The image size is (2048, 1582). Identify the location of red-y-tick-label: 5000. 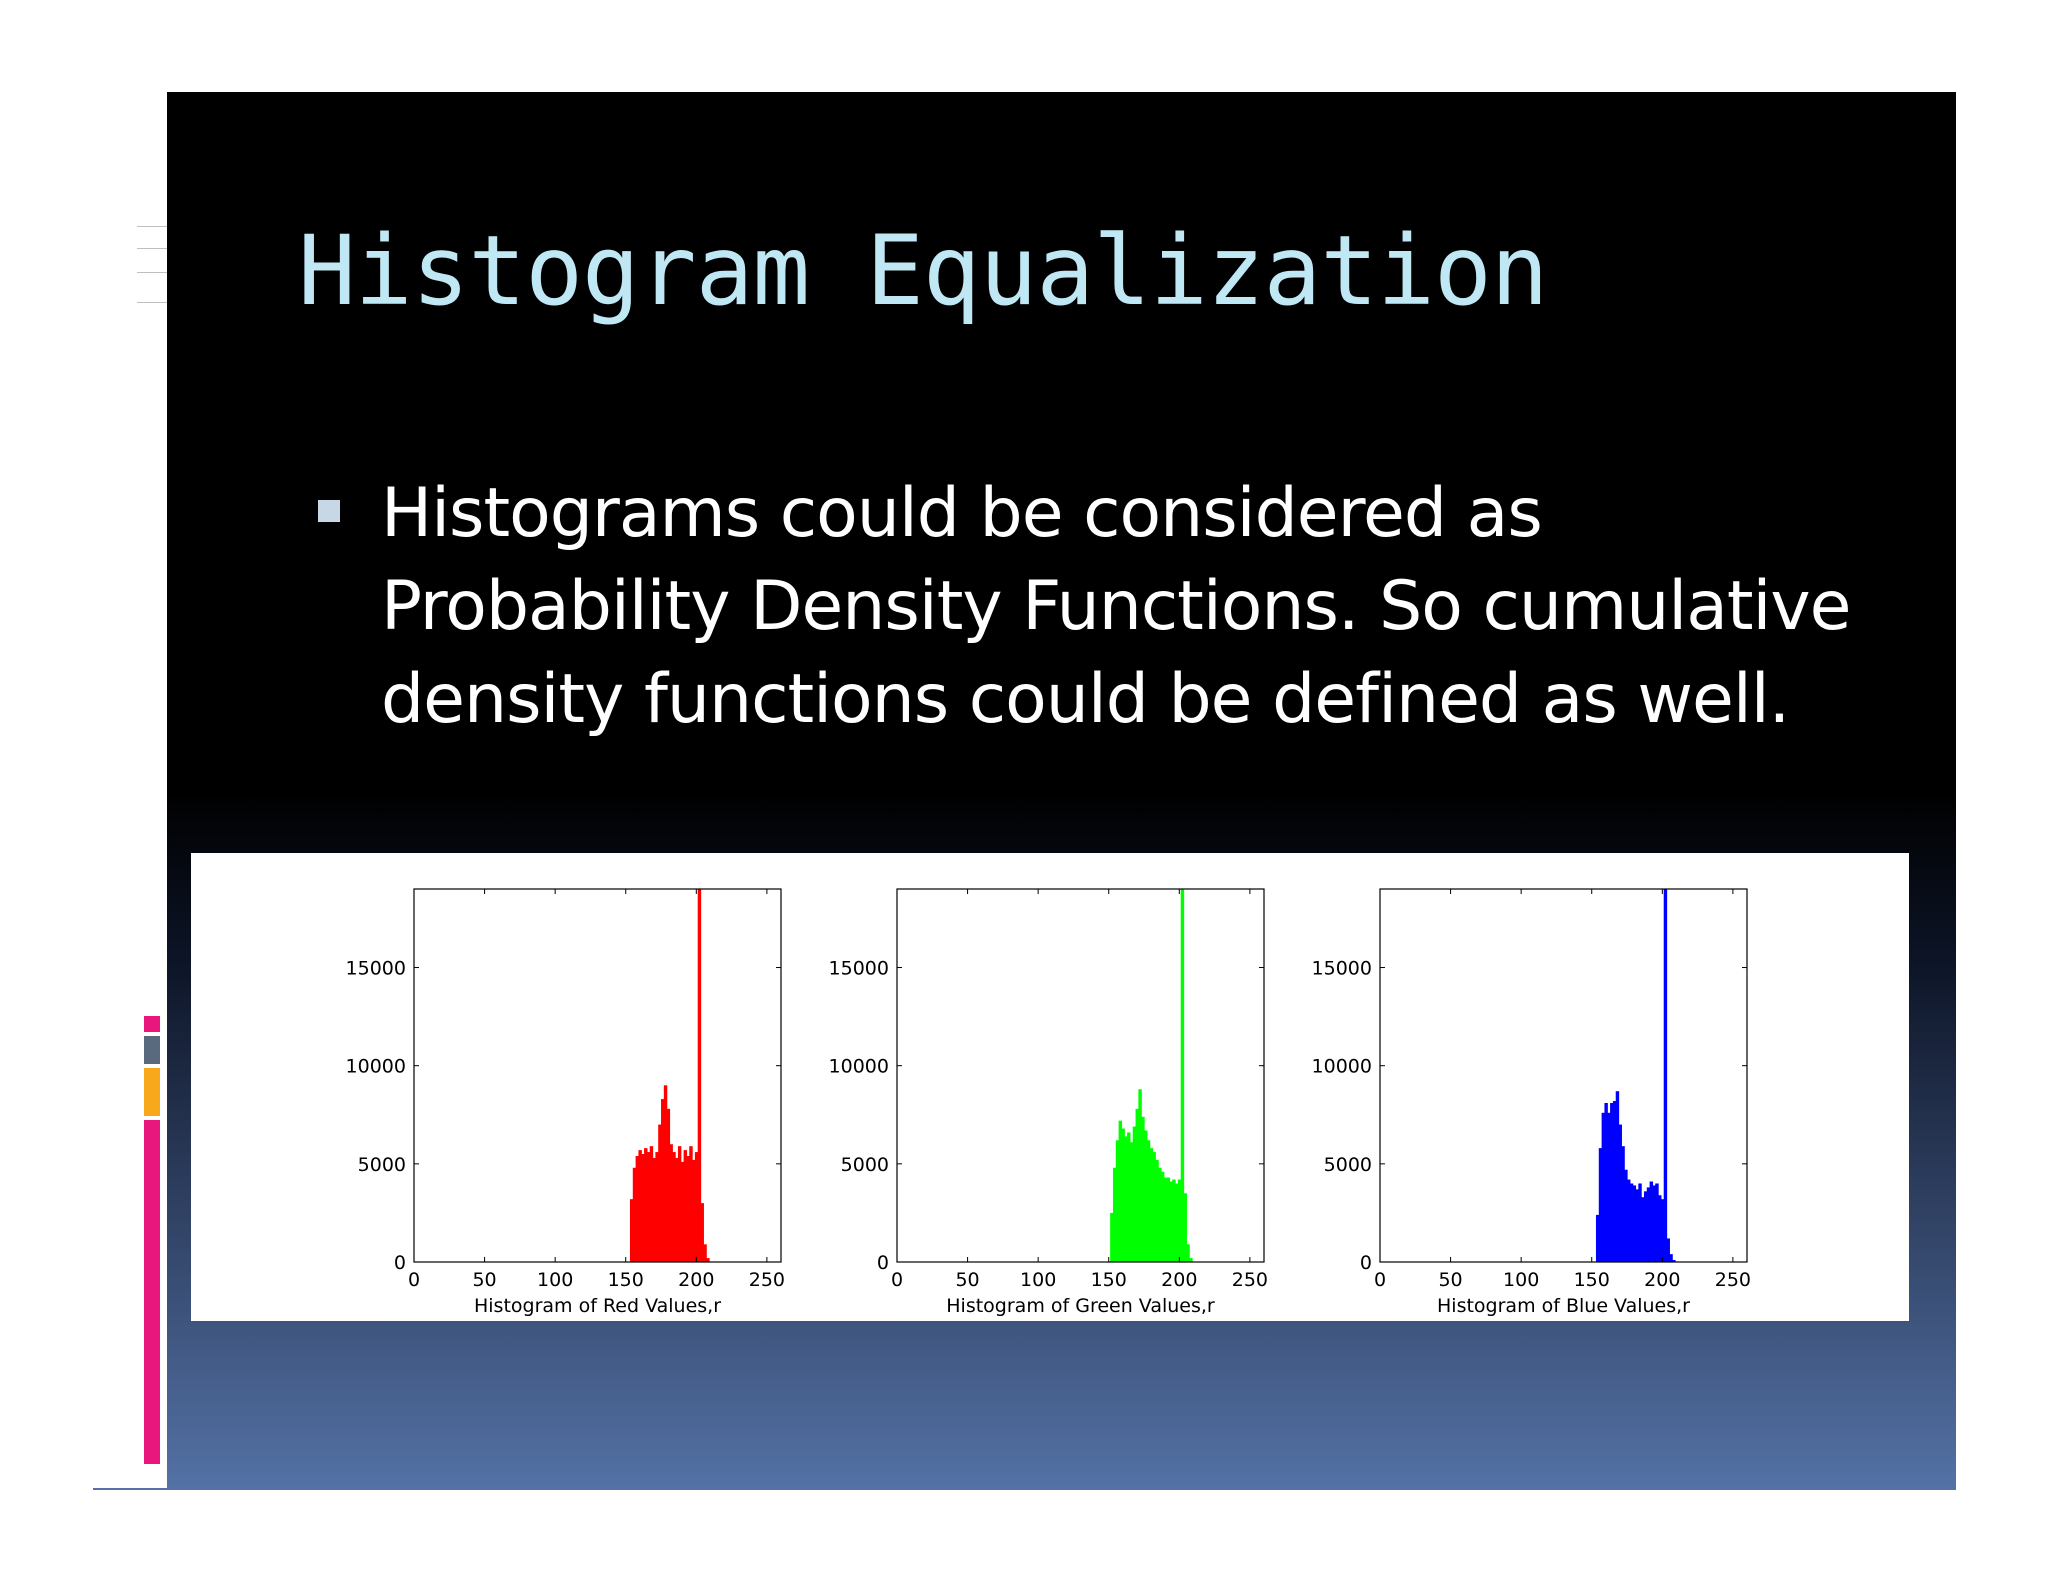
(382, 1165).